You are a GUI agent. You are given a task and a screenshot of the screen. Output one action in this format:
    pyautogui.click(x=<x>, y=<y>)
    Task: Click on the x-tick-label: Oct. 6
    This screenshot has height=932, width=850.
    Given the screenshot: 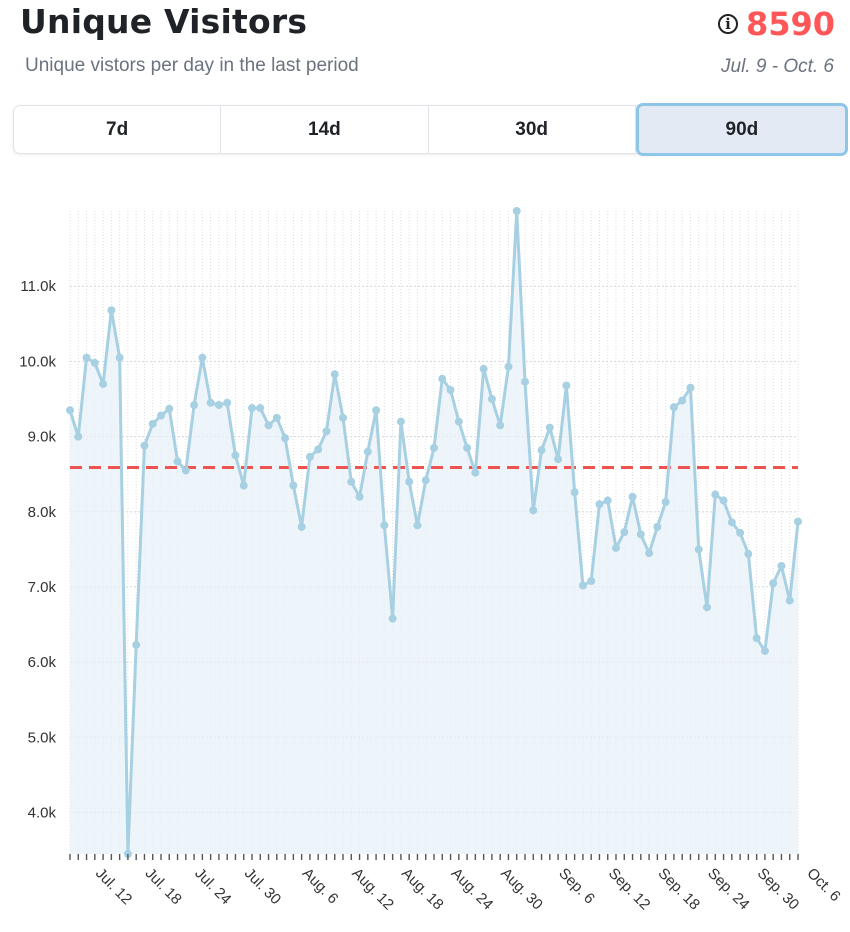 What is the action you would take?
    pyautogui.click(x=823, y=885)
    